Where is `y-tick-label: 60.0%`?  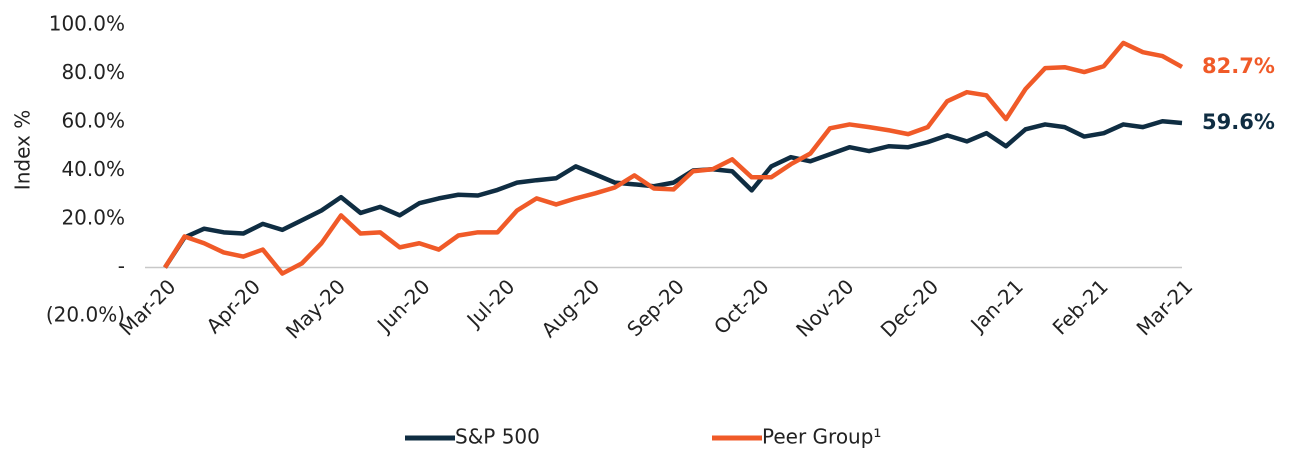
y-tick-label: 60.0% is located at coordinates (93, 121).